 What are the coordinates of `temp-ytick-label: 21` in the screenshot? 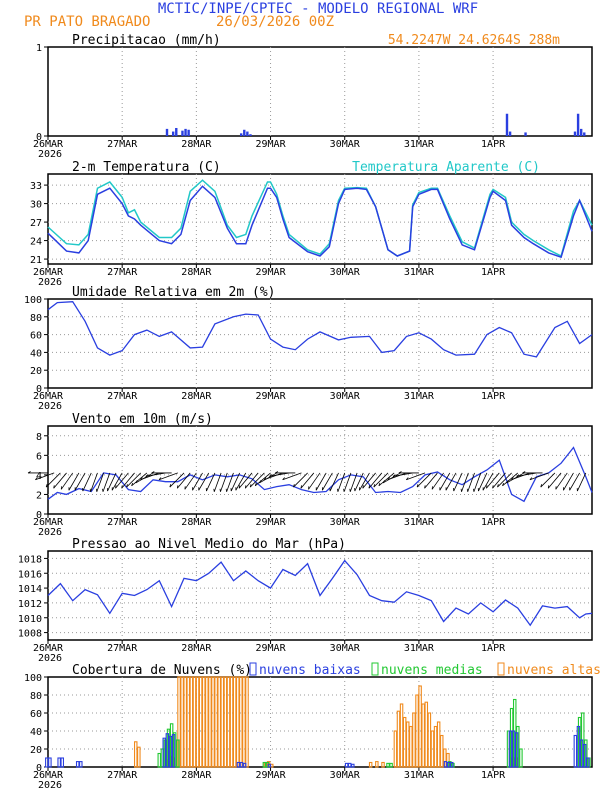 It's located at (36, 260).